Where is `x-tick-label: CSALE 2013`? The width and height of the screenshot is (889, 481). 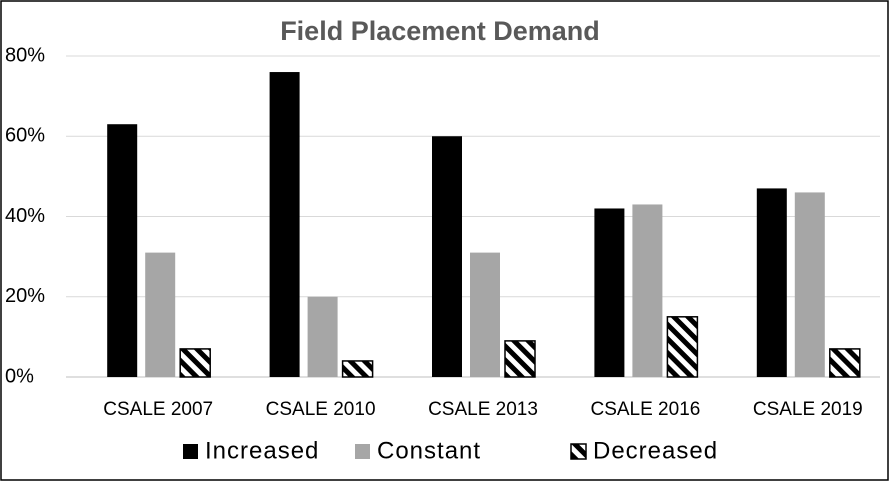 x-tick-label: CSALE 2013 is located at coordinates (483, 409).